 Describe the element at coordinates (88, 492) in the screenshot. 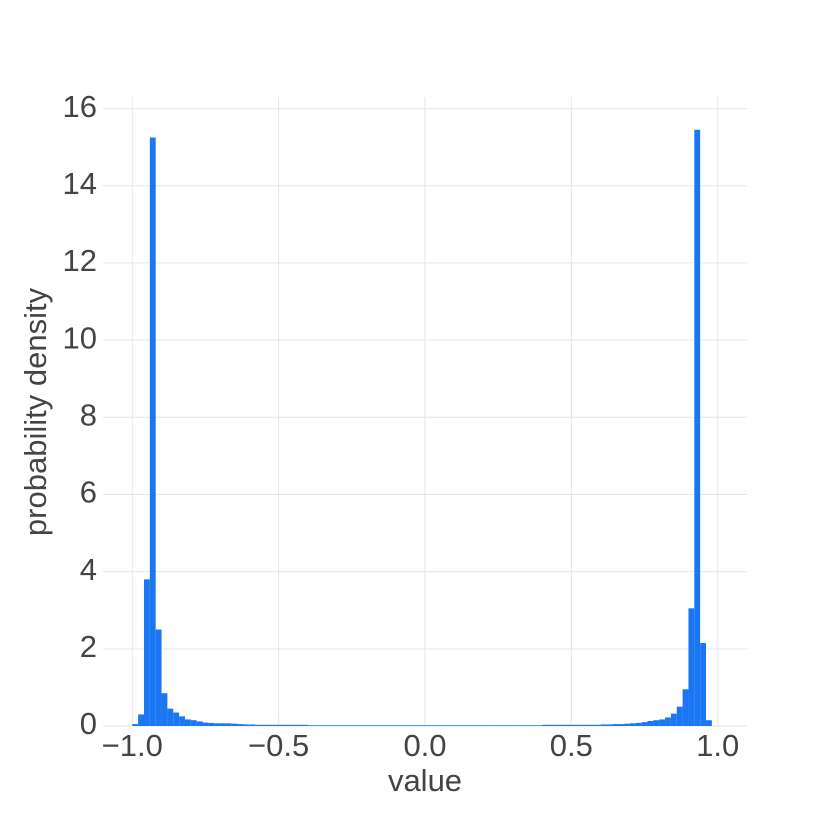

I see `y-tick-label: 6` at that location.